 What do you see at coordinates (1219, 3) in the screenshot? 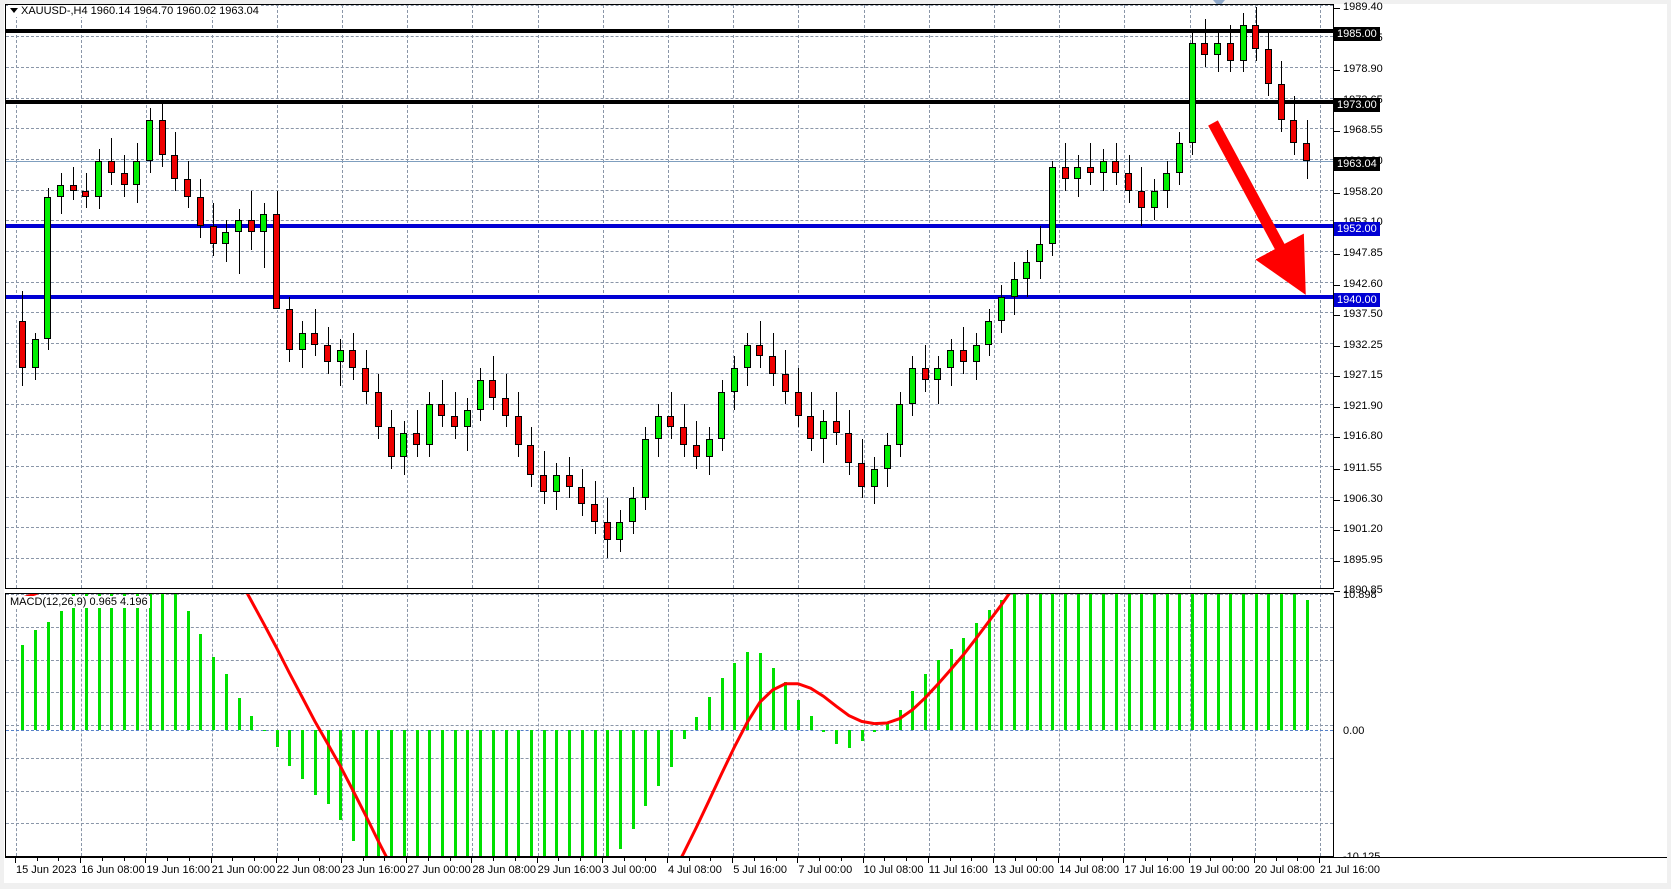
I see `scroll-position-marker` at bounding box center [1219, 3].